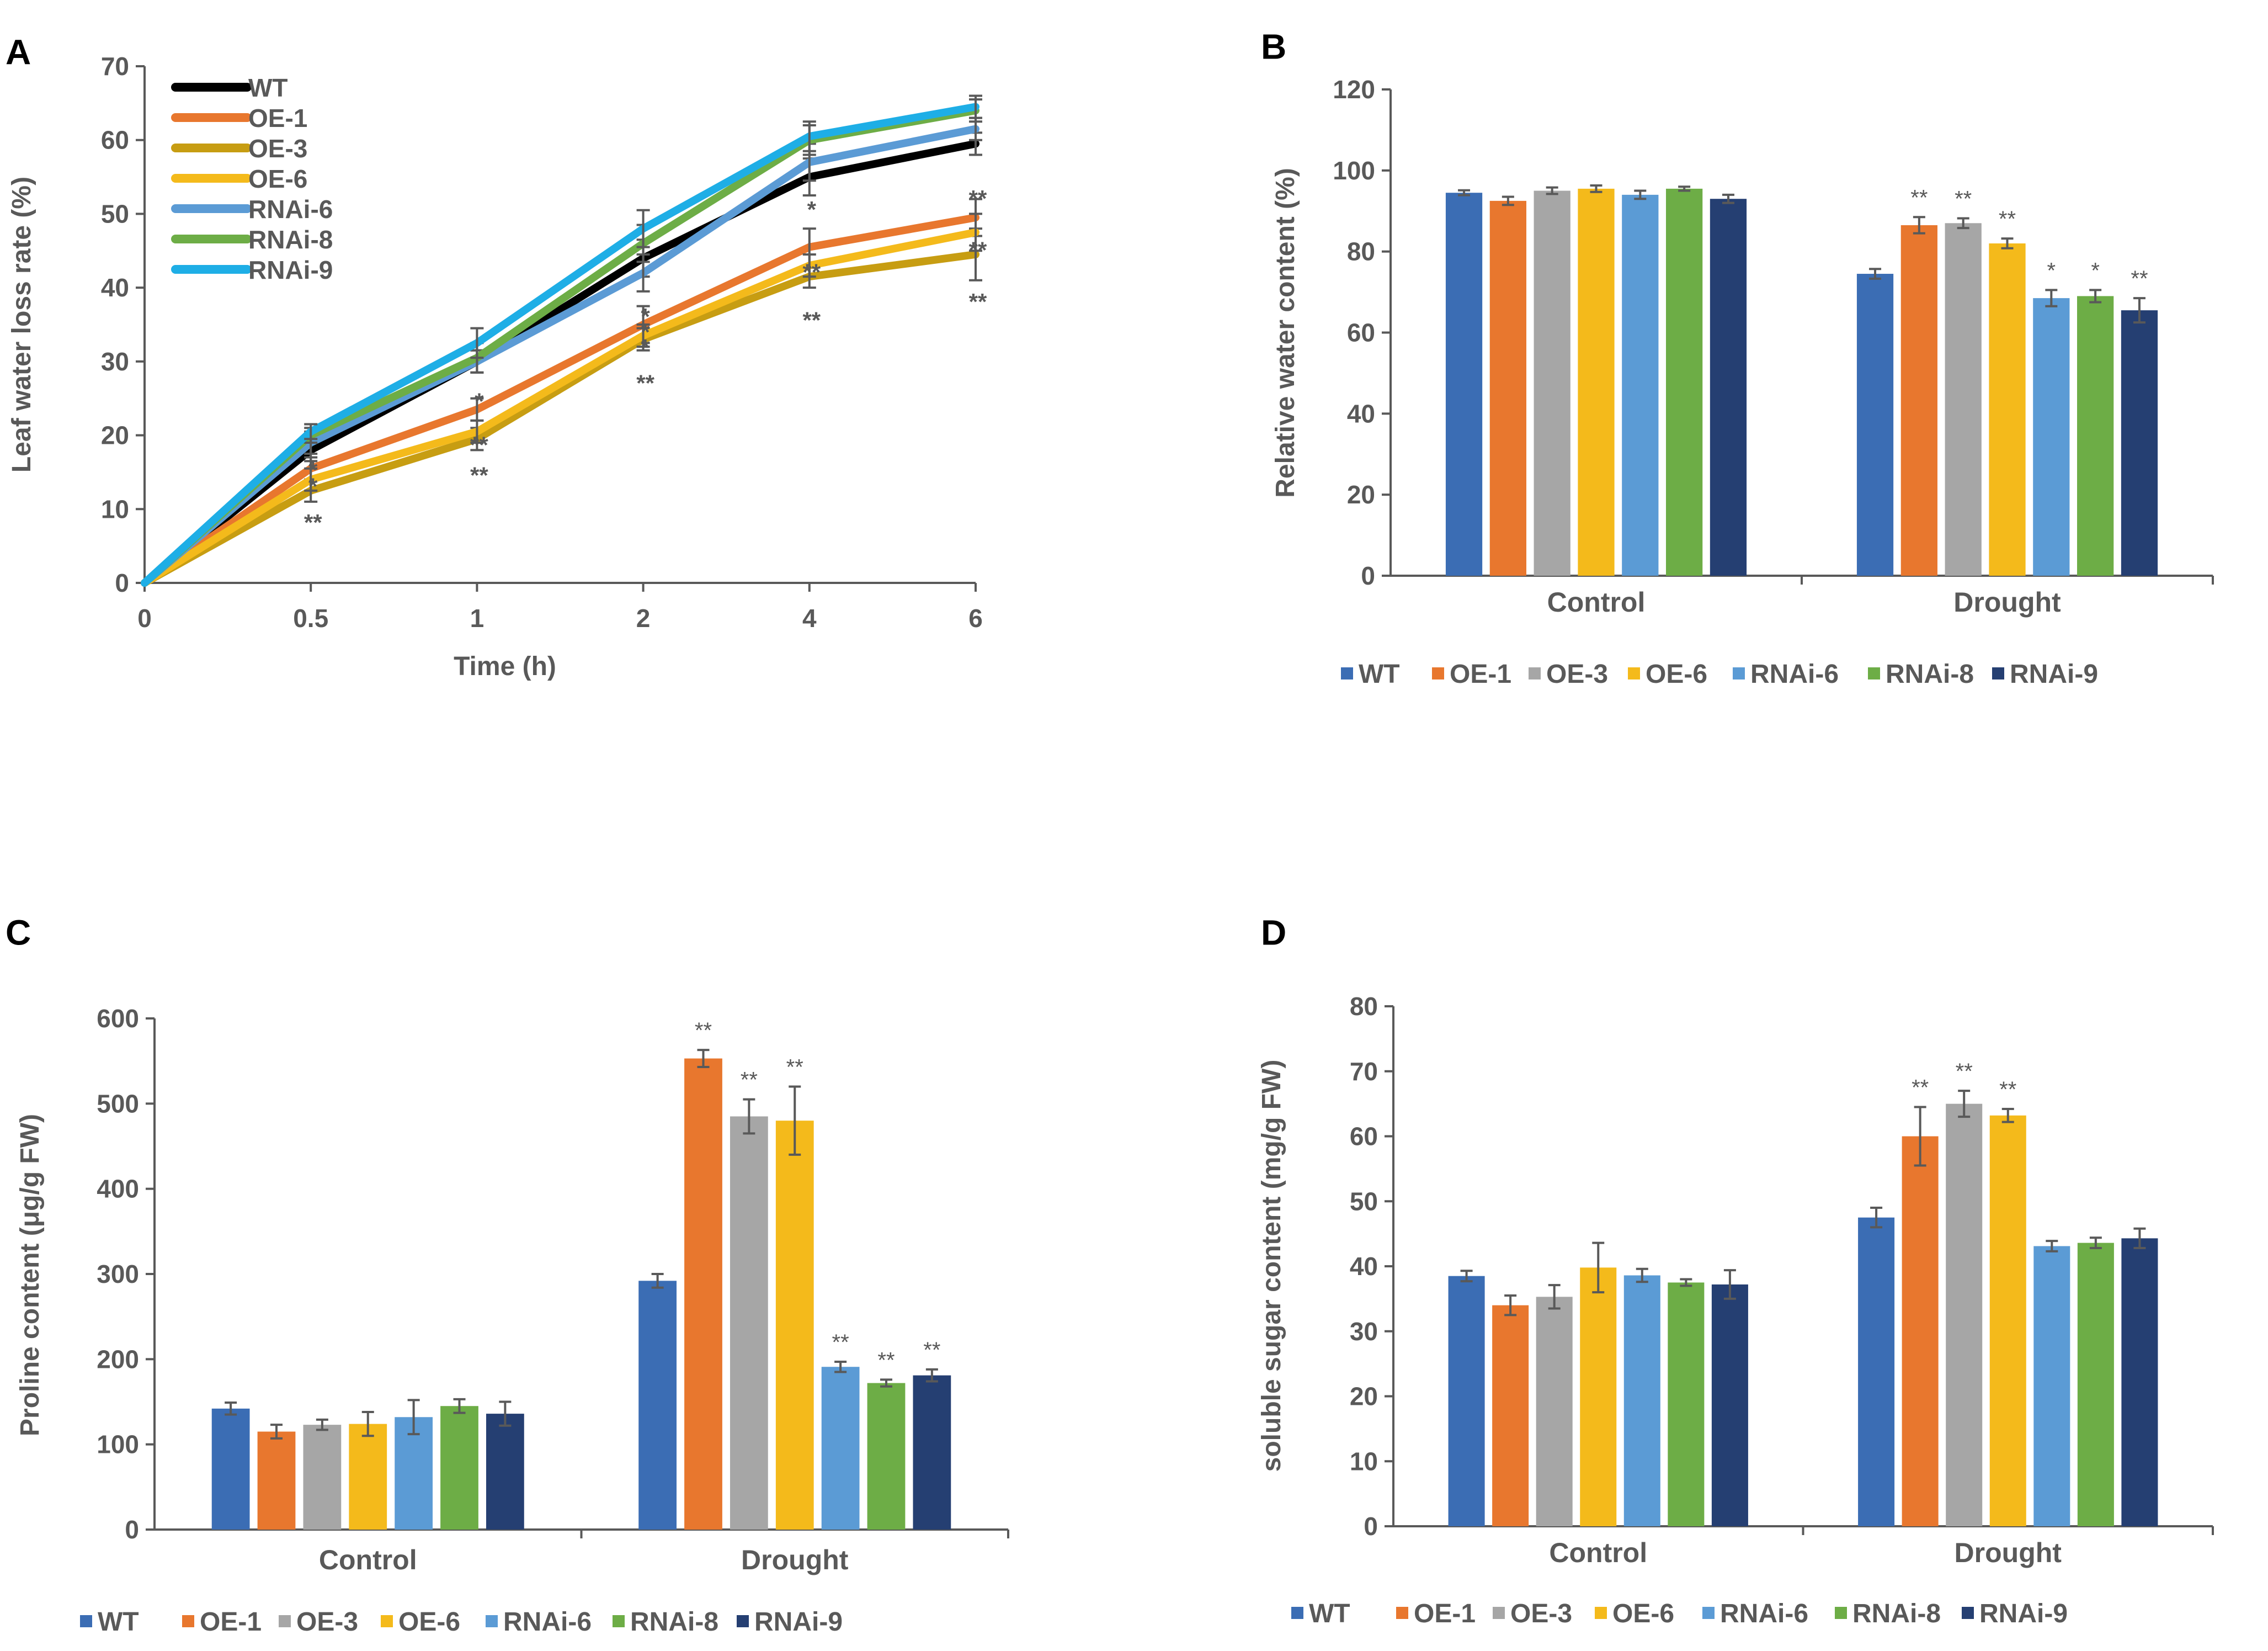 The image size is (2268, 1651). What do you see at coordinates (975, 618) in the screenshot?
I see `x-tick-label: 6` at bounding box center [975, 618].